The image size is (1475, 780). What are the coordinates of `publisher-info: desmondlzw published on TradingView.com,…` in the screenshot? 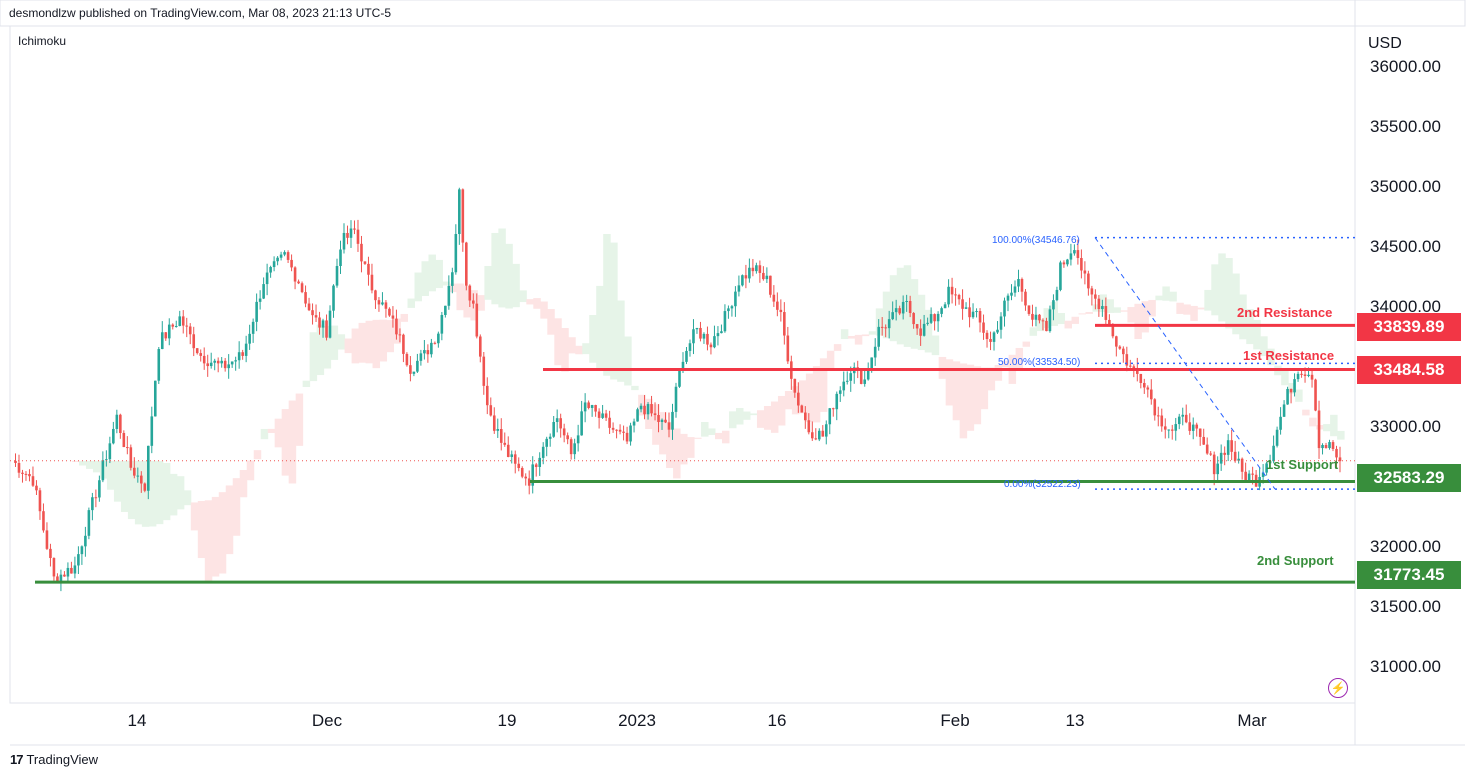 It's located at (200, 13).